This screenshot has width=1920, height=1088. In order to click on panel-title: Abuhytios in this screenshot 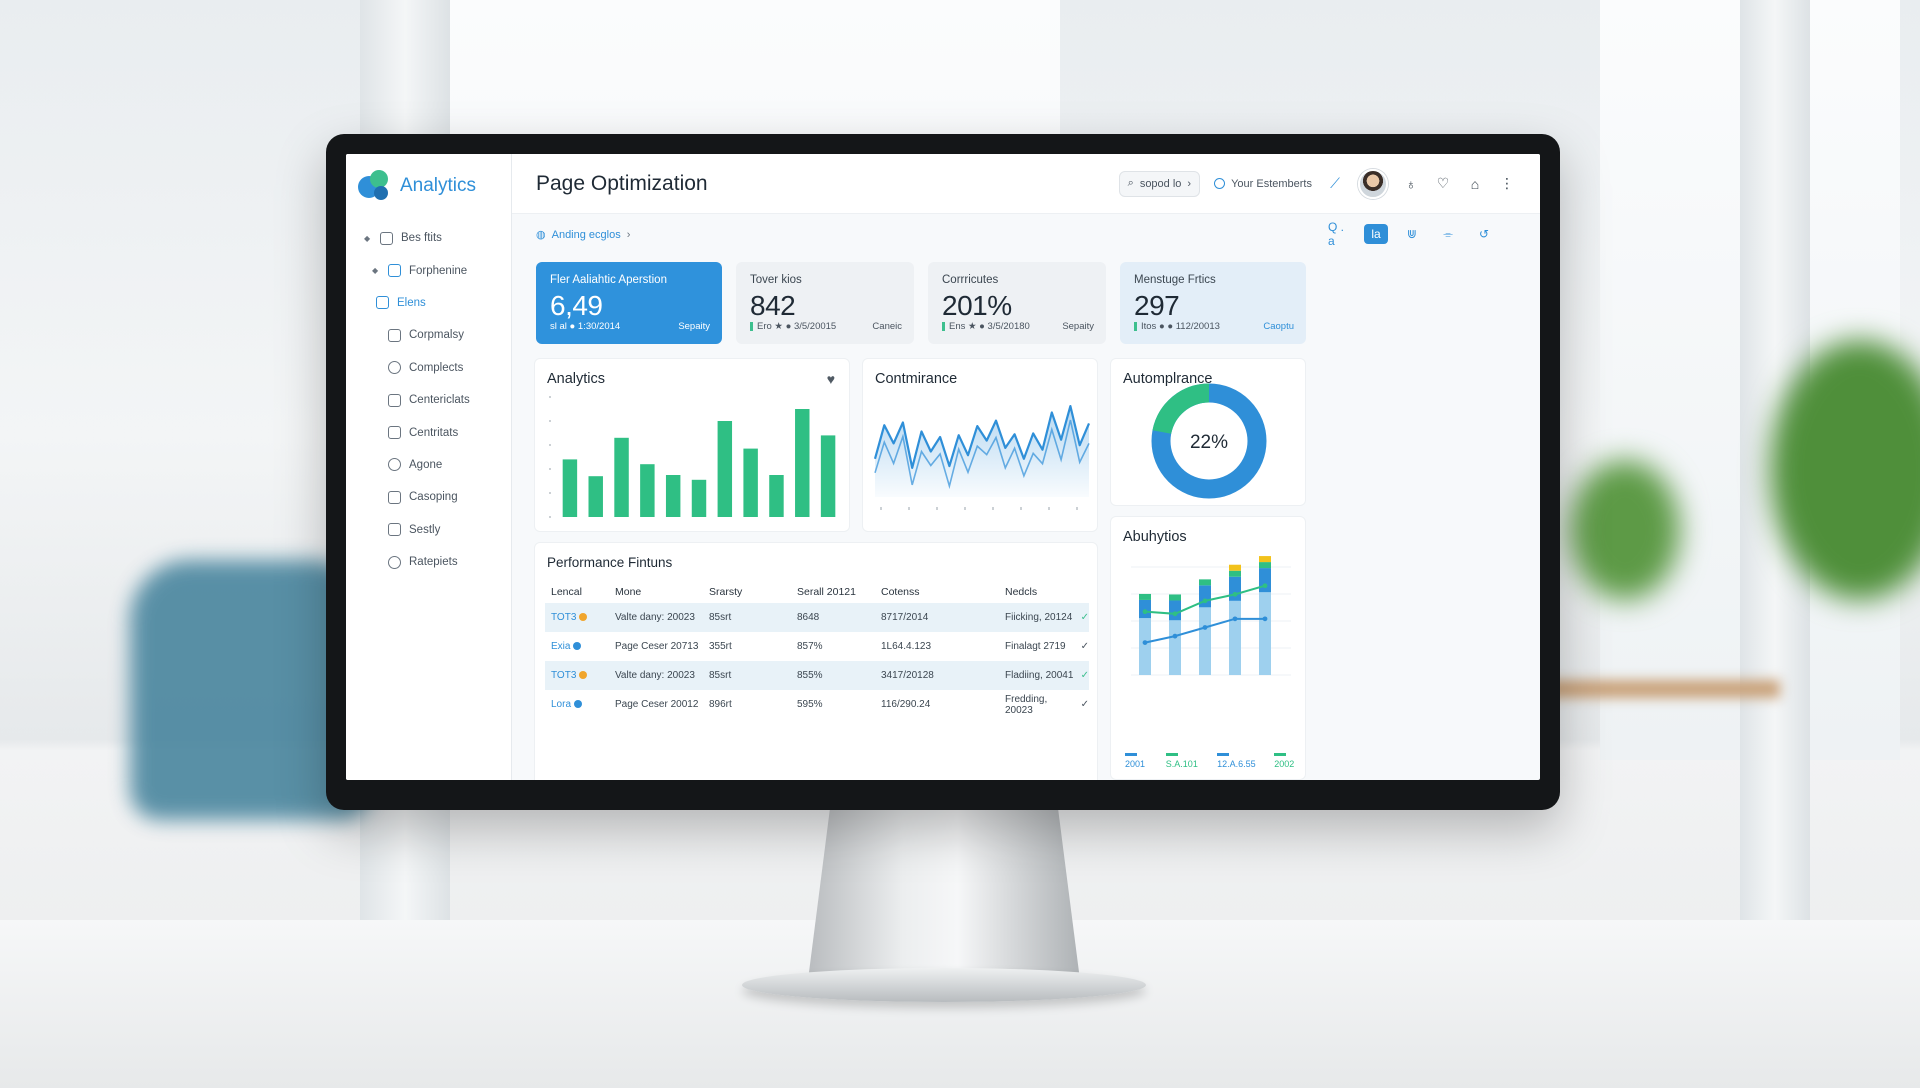, I will do `click(1155, 537)`.